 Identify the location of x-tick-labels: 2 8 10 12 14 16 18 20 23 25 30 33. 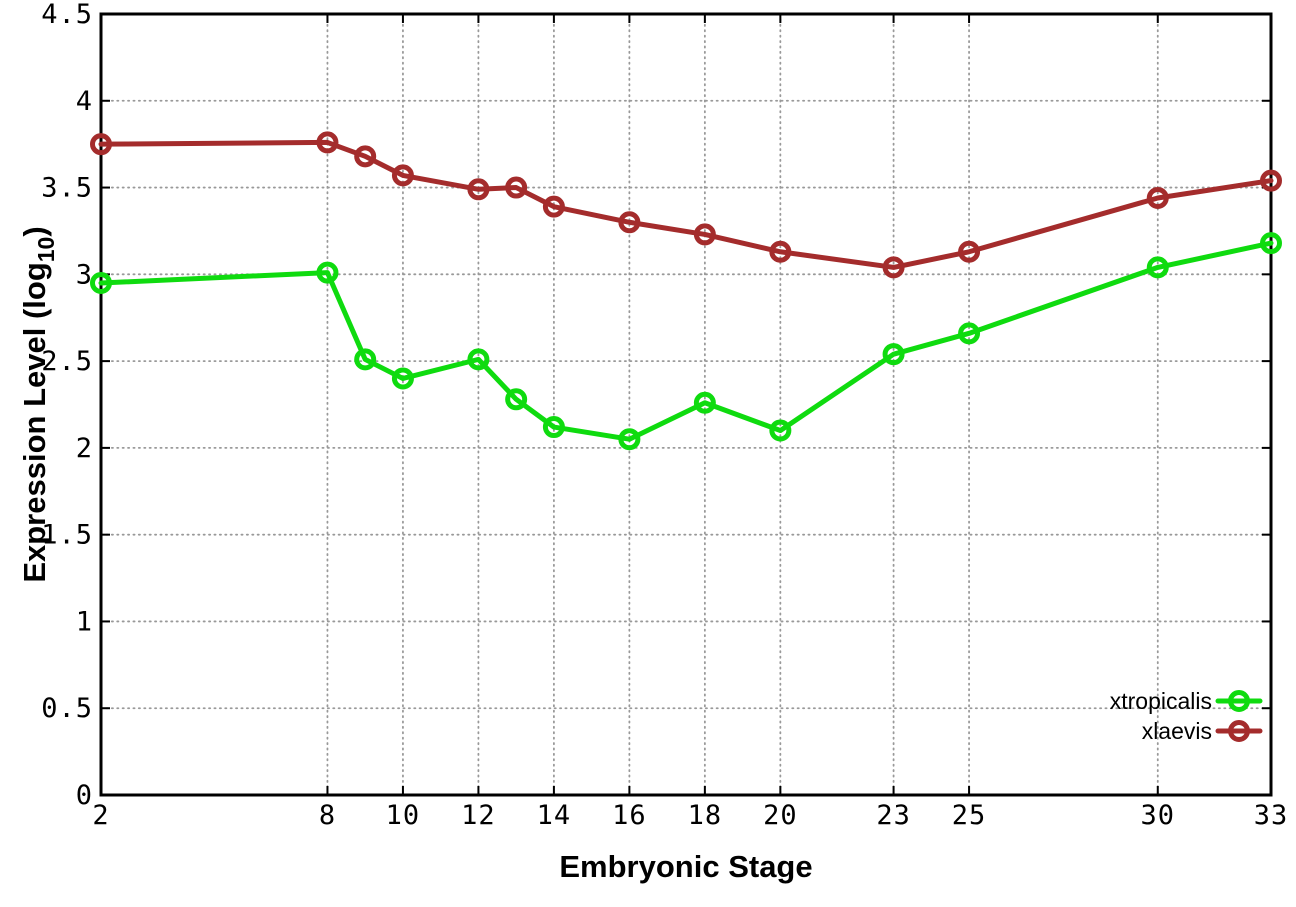
(690, 815).